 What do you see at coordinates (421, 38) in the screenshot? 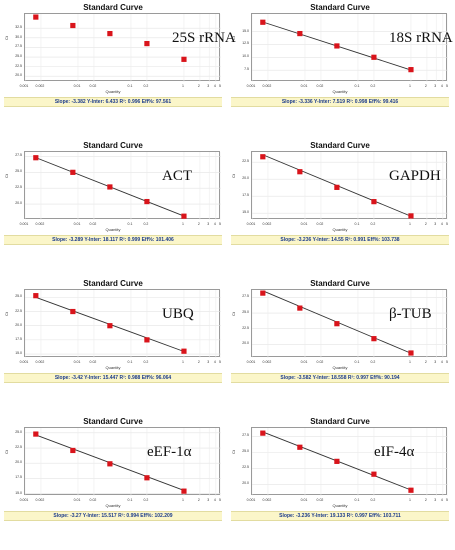
I see `gene-label: 18S rRNA` at bounding box center [421, 38].